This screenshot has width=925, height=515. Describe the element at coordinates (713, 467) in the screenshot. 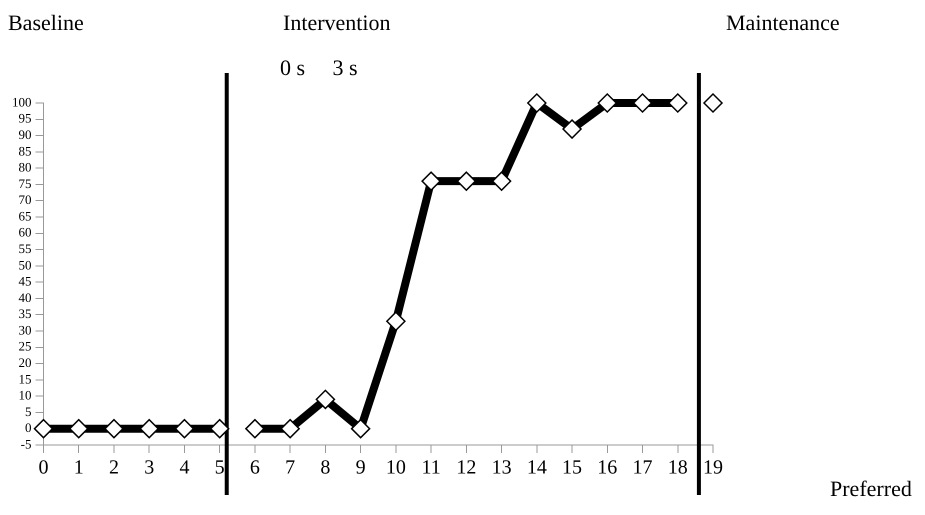

I see `x-tick-label: 19` at that location.